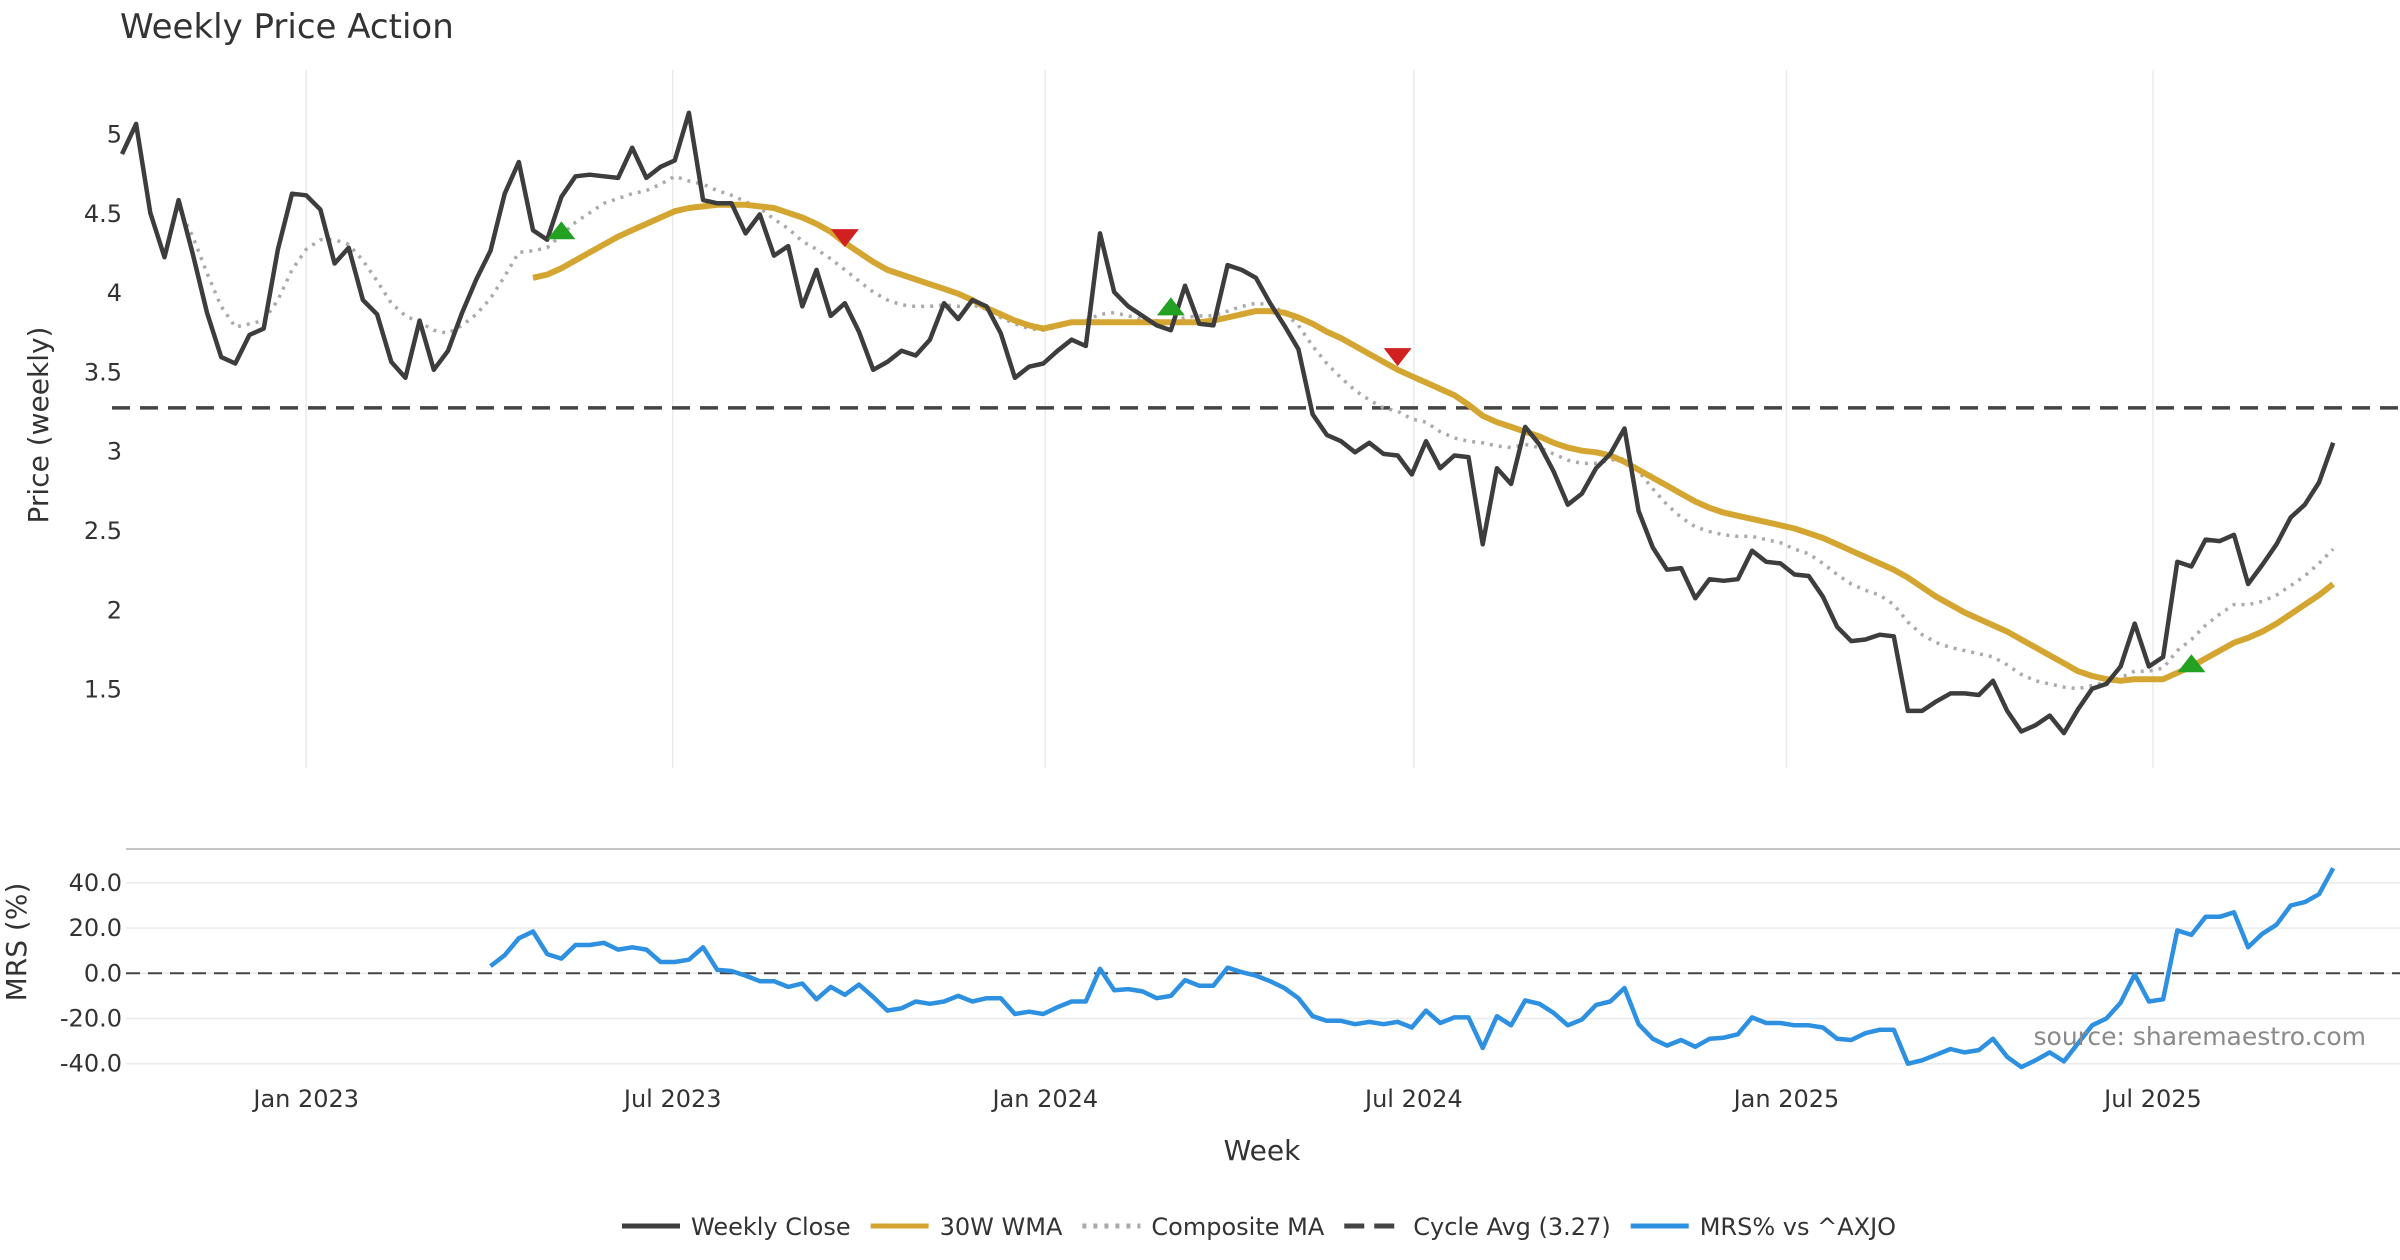  What do you see at coordinates (1798, 1227) in the screenshot?
I see `legend-label: MRS% vs ^AXJO` at bounding box center [1798, 1227].